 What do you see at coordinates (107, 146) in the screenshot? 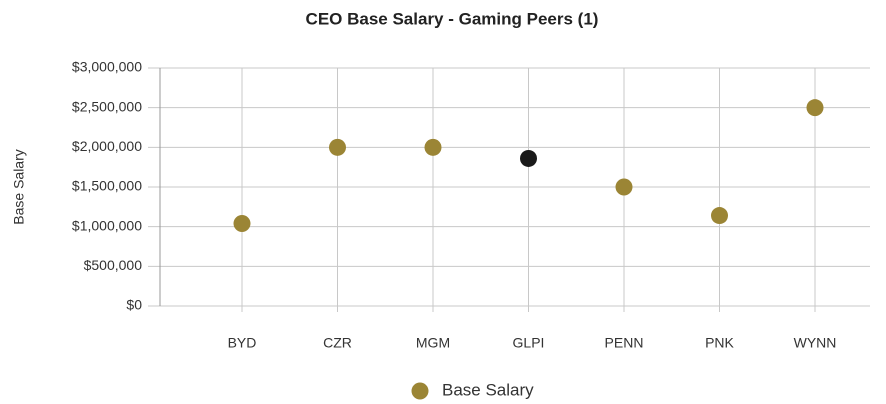
I see `y-tick-label: $2,000,000` at bounding box center [107, 146].